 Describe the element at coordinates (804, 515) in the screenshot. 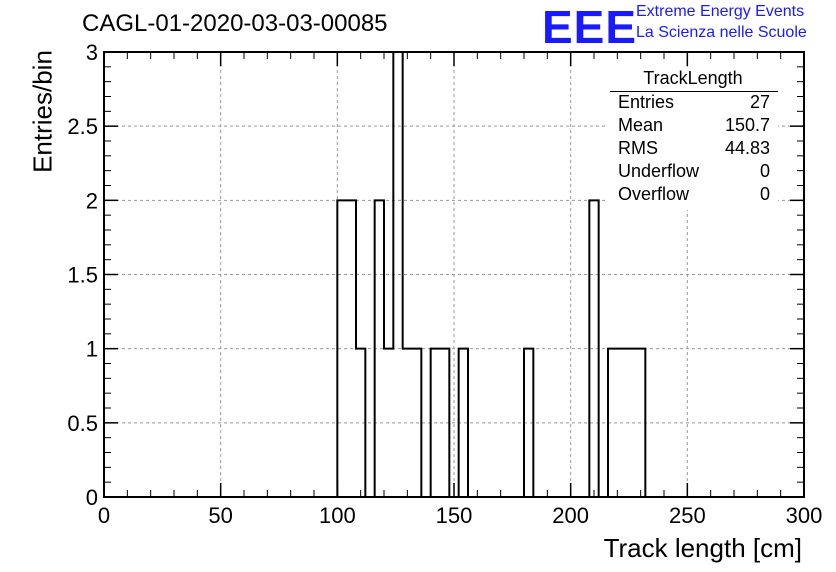

I see `x-tick-label: 300` at that location.